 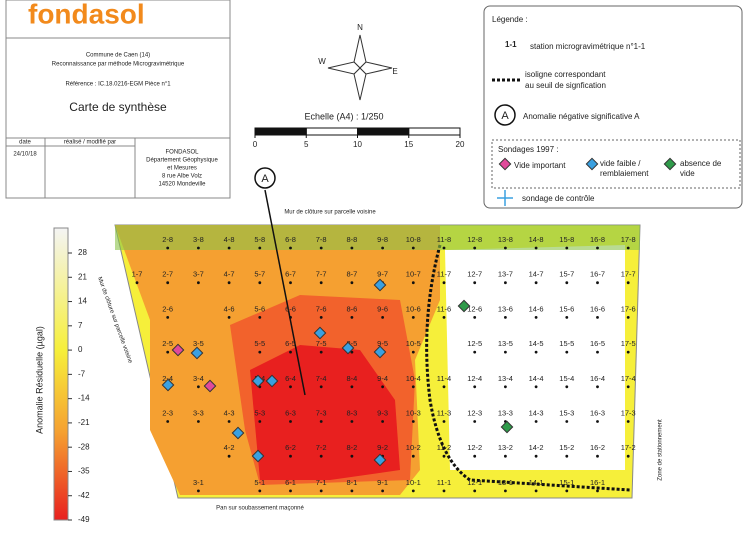 What do you see at coordinates (182, 161) in the screenshot?
I see `company-line: Département Géophysique` at bounding box center [182, 161].